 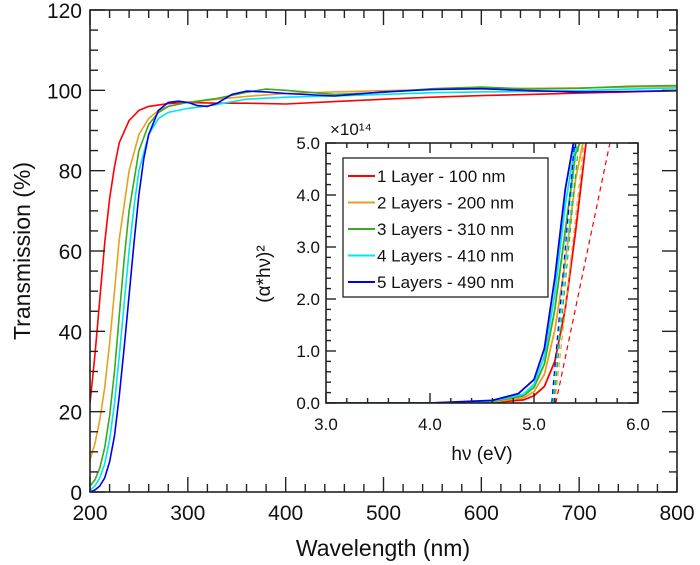 I want to click on legend-label-3: 3 Layers - 310 nm, so click(x=445, y=229).